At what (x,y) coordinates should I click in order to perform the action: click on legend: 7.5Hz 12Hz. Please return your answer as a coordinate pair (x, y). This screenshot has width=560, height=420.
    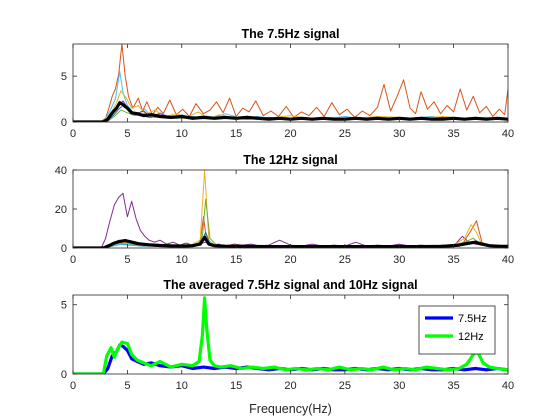
    Looking at the image, I should click on (457, 330).